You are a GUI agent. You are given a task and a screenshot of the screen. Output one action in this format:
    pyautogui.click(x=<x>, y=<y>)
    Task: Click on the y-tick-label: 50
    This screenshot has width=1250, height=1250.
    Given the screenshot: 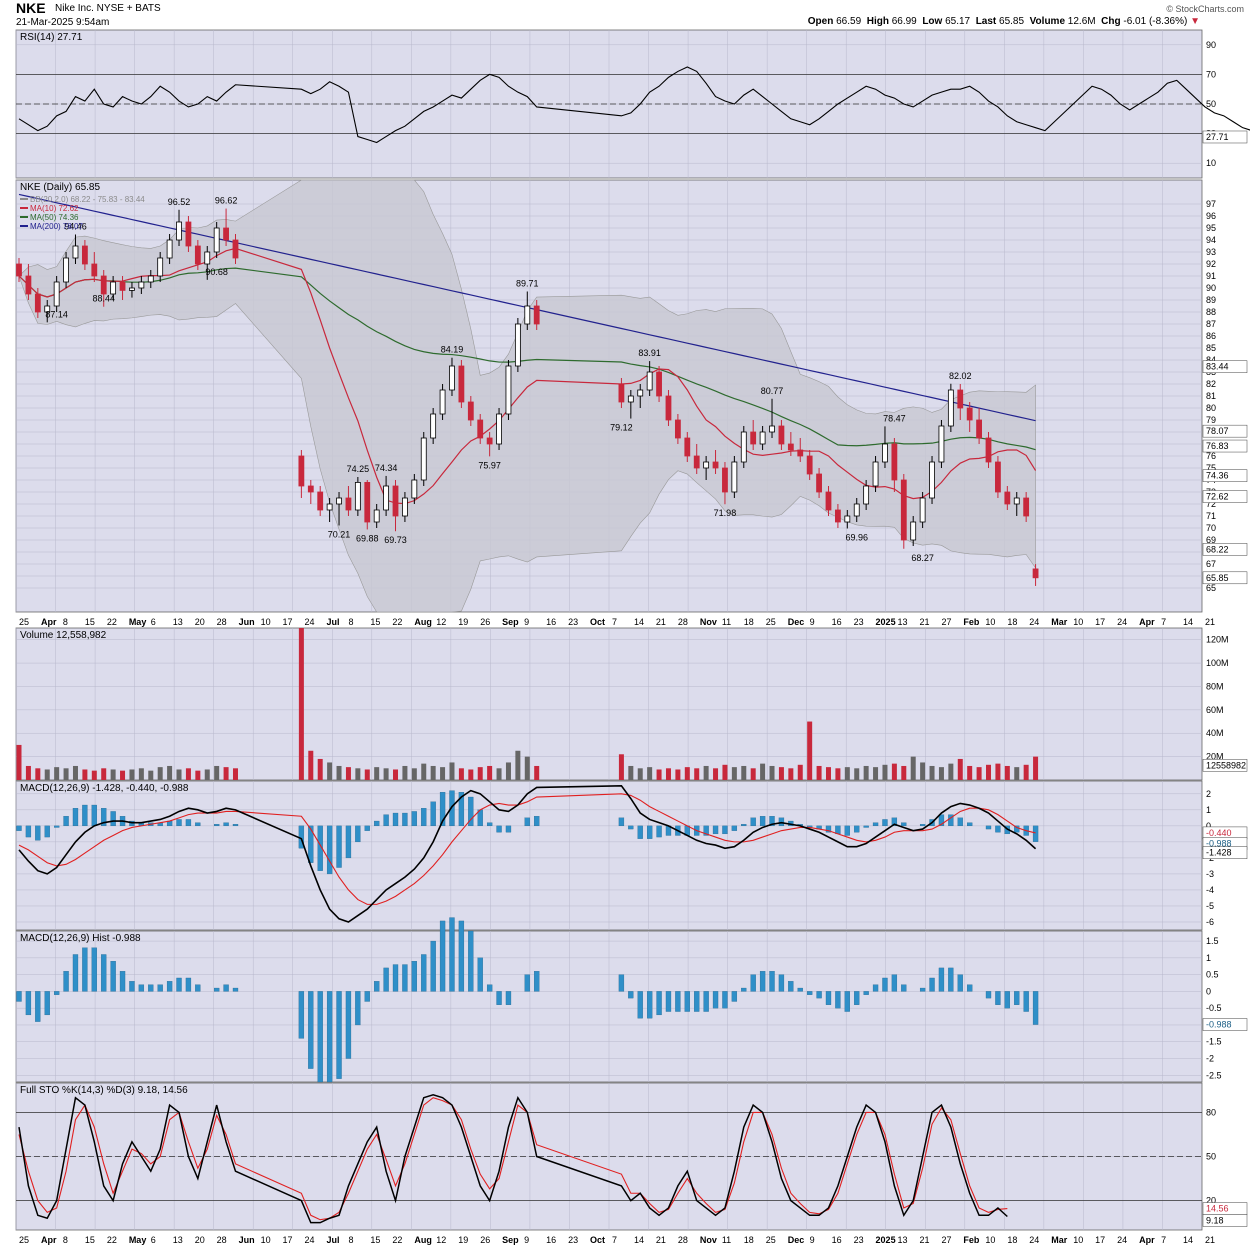 What is the action you would take?
    pyautogui.click(x=1211, y=104)
    